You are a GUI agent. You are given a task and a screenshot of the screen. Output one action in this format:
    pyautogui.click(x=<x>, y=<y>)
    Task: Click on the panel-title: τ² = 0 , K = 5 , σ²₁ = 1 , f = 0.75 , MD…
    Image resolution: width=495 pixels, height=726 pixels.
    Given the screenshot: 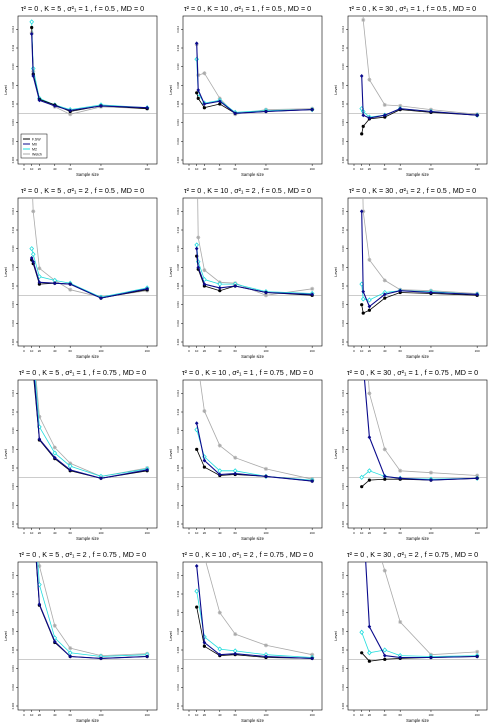 What is the action you would take?
    pyautogui.click(x=82, y=372)
    